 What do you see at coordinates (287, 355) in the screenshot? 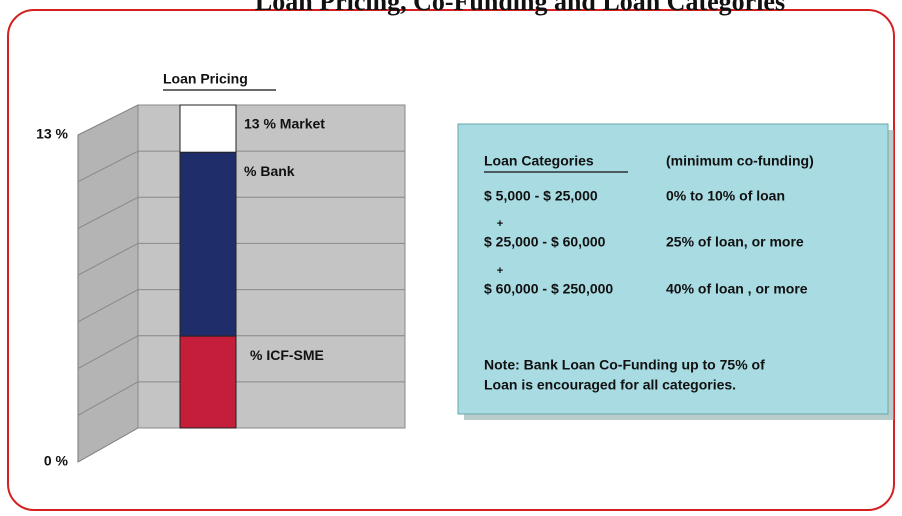
I see `segment-label: % ICF-SME` at bounding box center [287, 355].